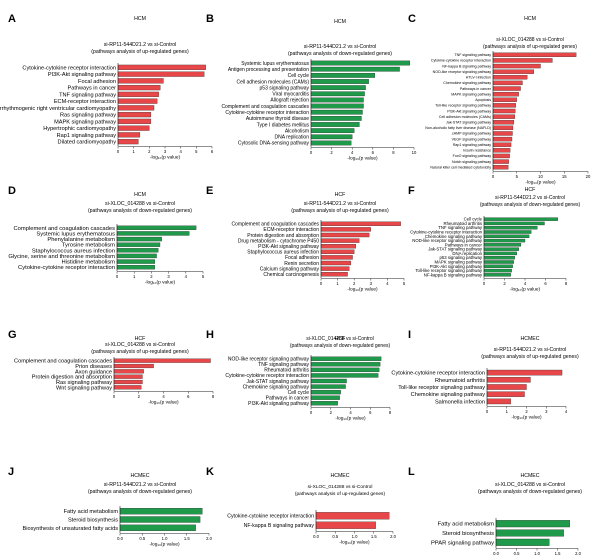 The width and height of the screenshot is (598, 556). What do you see at coordinates (352, 152) in the screenshot?
I see `panel-b-tick-label-2: 4` at bounding box center [352, 152].